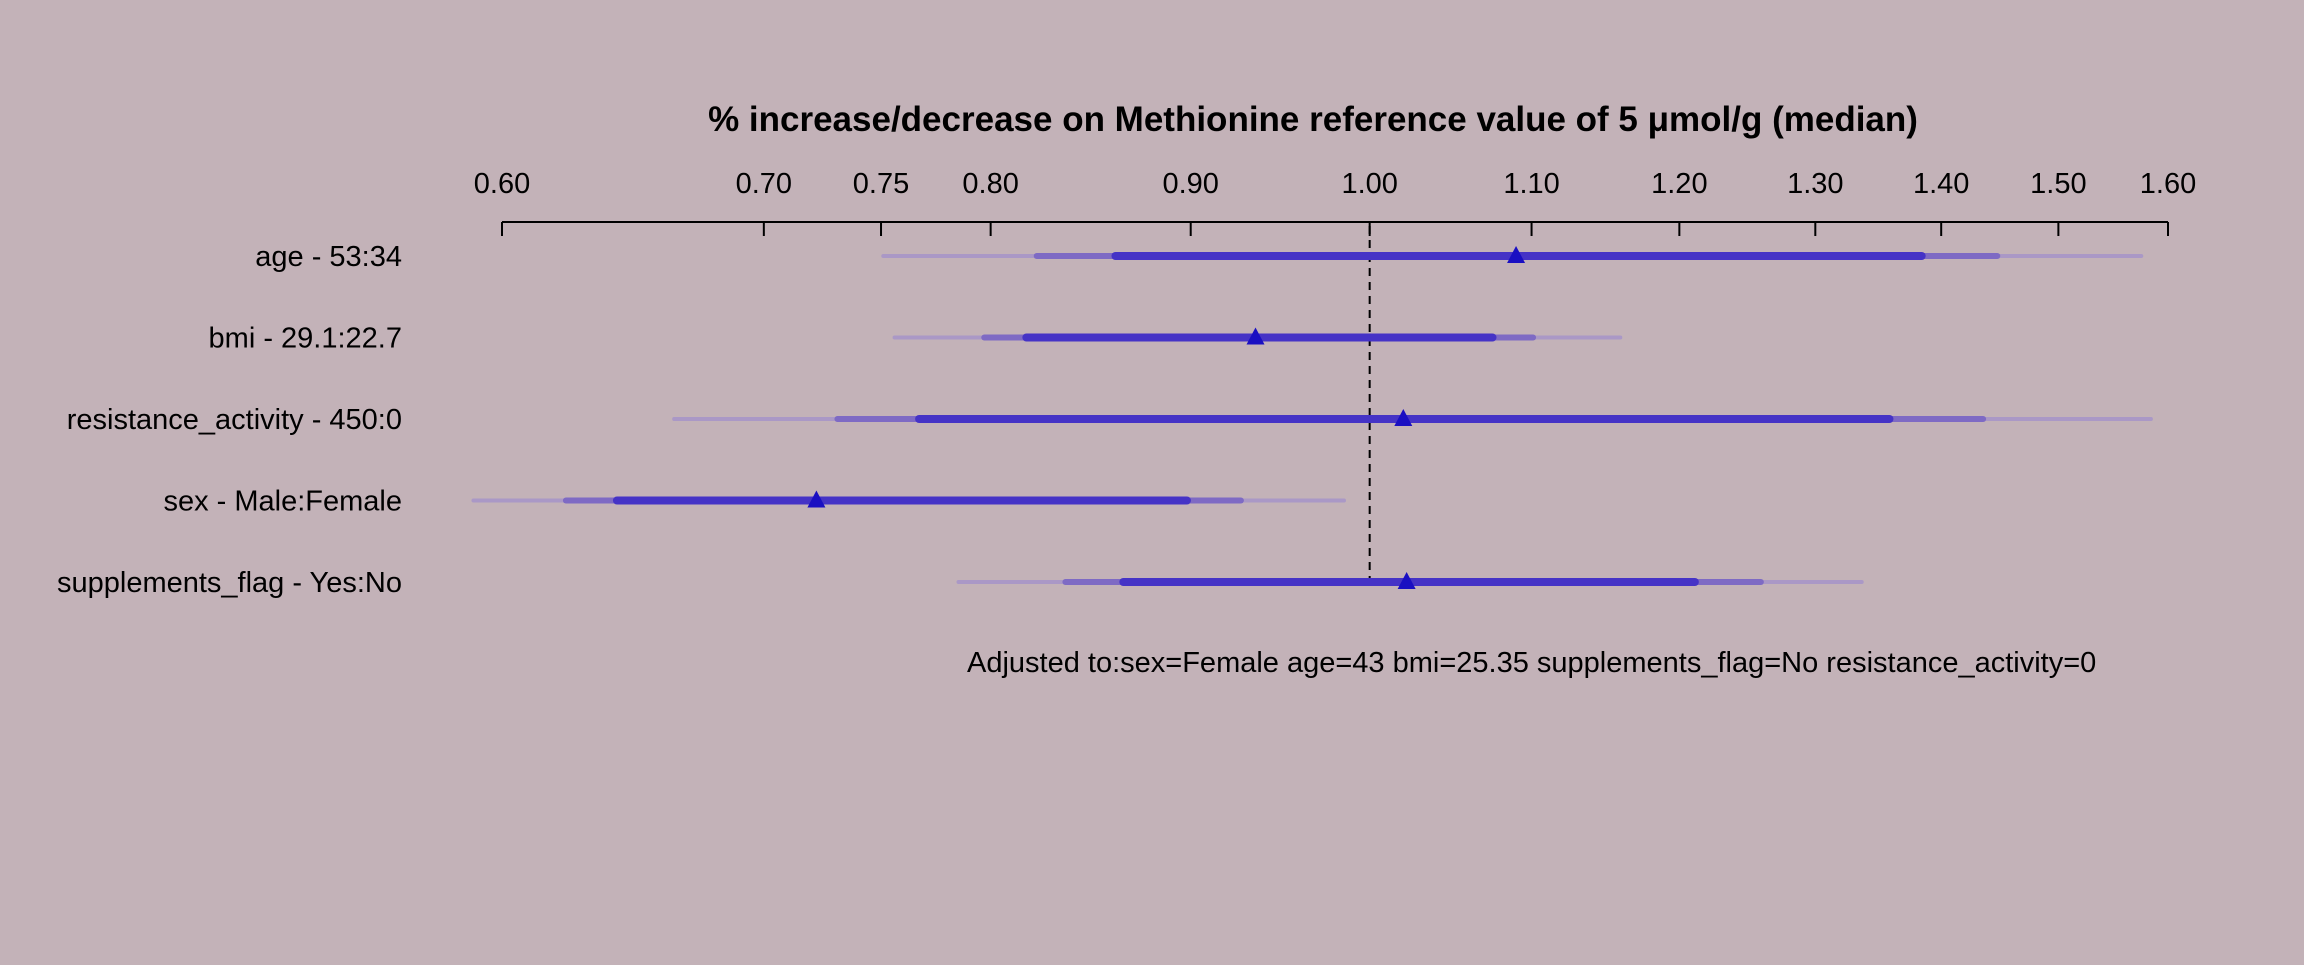 The height and width of the screenshot is (965, 2304). I want to click on row-label: bmi - 29.1:22.7, so click(305, 339).